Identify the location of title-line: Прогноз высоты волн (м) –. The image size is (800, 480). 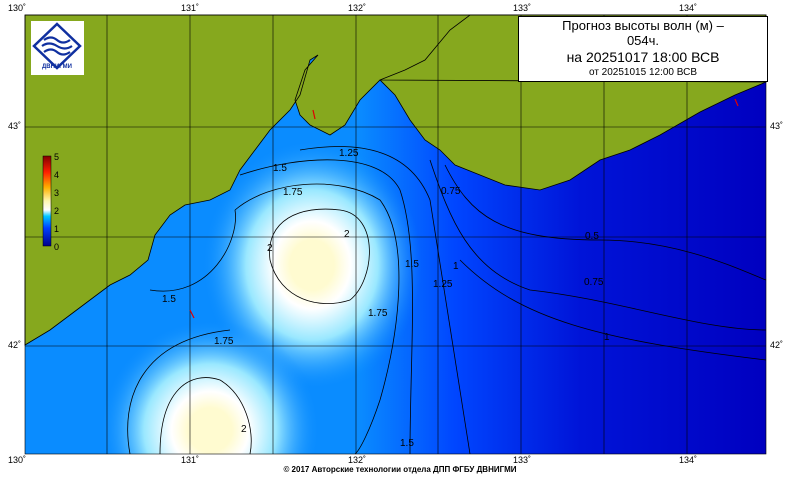
(643, 25).